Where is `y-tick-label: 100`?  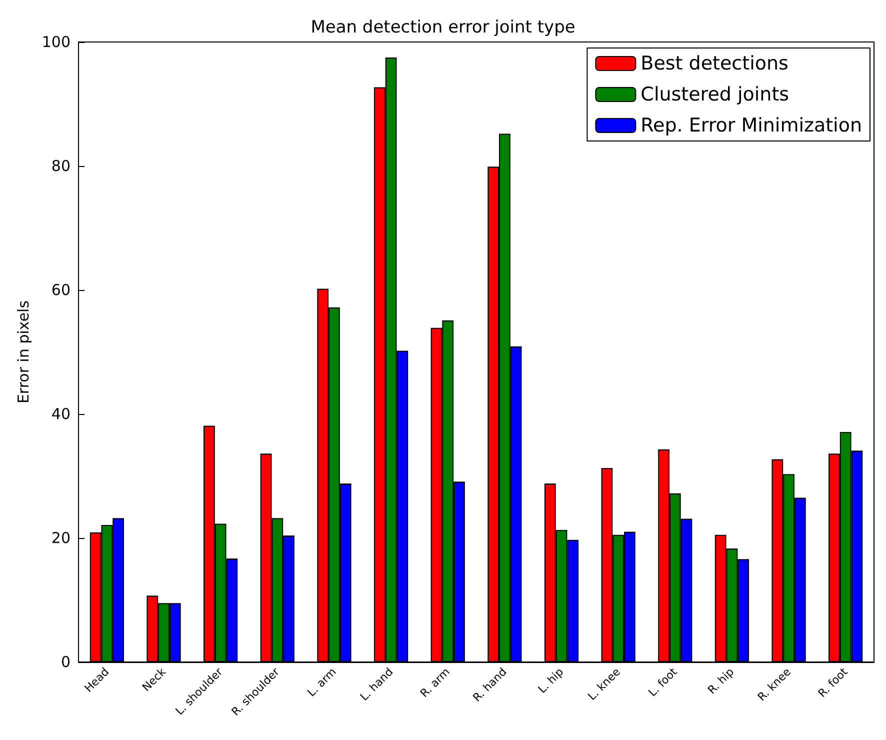 y-tick-label: 100 is located at coordinates (56, 42).